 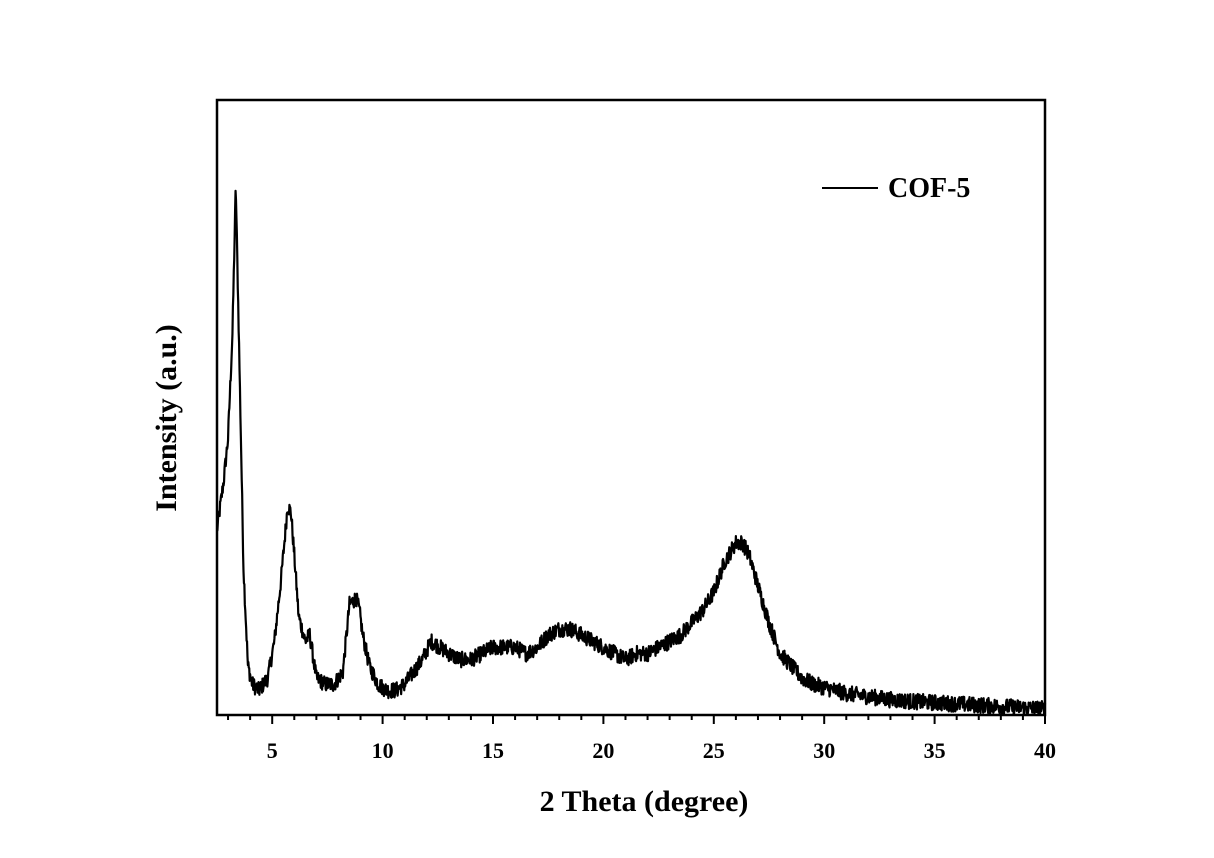 What do you see at coordinates (603, 750) in the screenshot?
I see `x-tick-label: 20` at bounding box center [603, 750].